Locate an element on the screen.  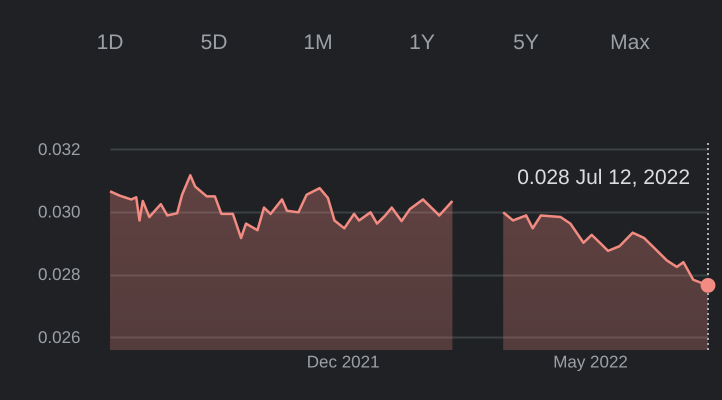
text: 1D is located at coordinates (110, 42).